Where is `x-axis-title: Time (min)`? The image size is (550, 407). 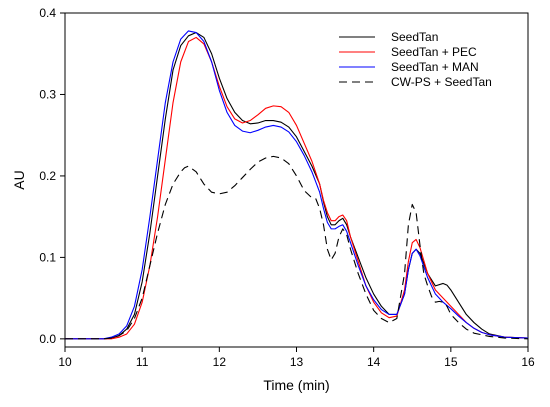
x-axis-title: Time (min) is located at coordinates (296, 385).